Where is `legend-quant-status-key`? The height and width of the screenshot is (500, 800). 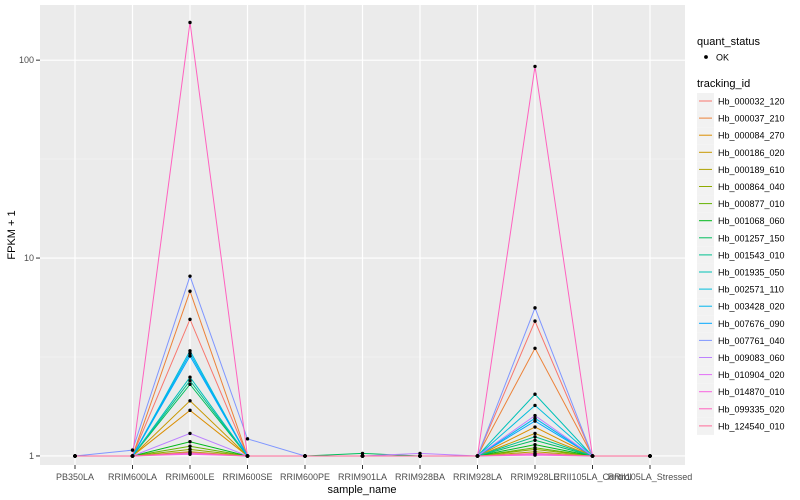 legend-quant-status-key is located at coordinates (706, 57).